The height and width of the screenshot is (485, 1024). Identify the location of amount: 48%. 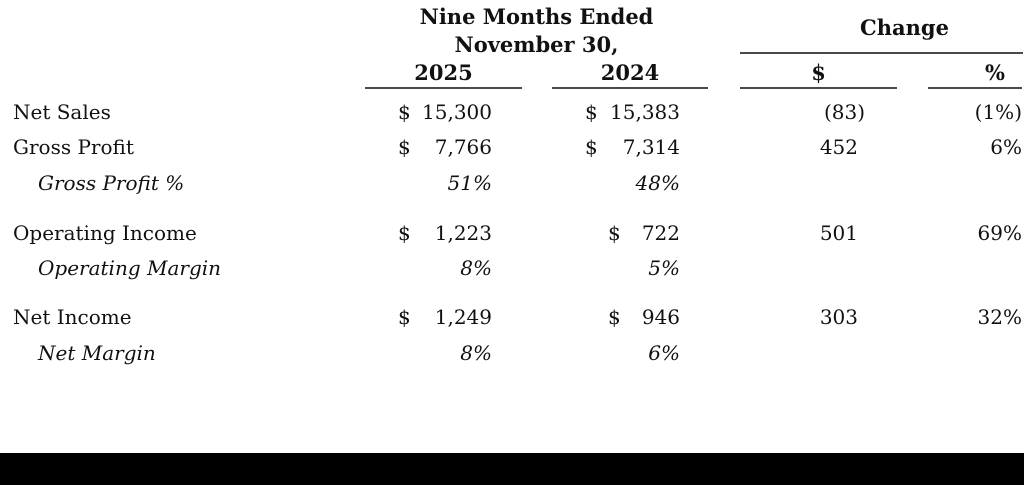
(657, 183).